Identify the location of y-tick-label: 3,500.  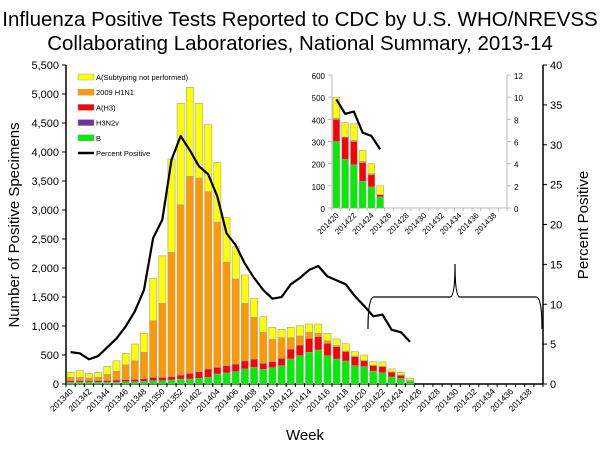
(45, 182).